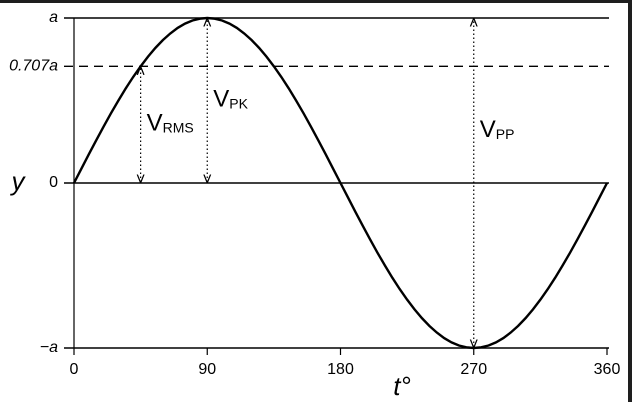 Image resolution: width=632 pixels, height=402 pixels. What do you see at coordinates (505, 134) in the screenshot?
I see `annotation-subscript: PP` at bounding box center [505, 134].